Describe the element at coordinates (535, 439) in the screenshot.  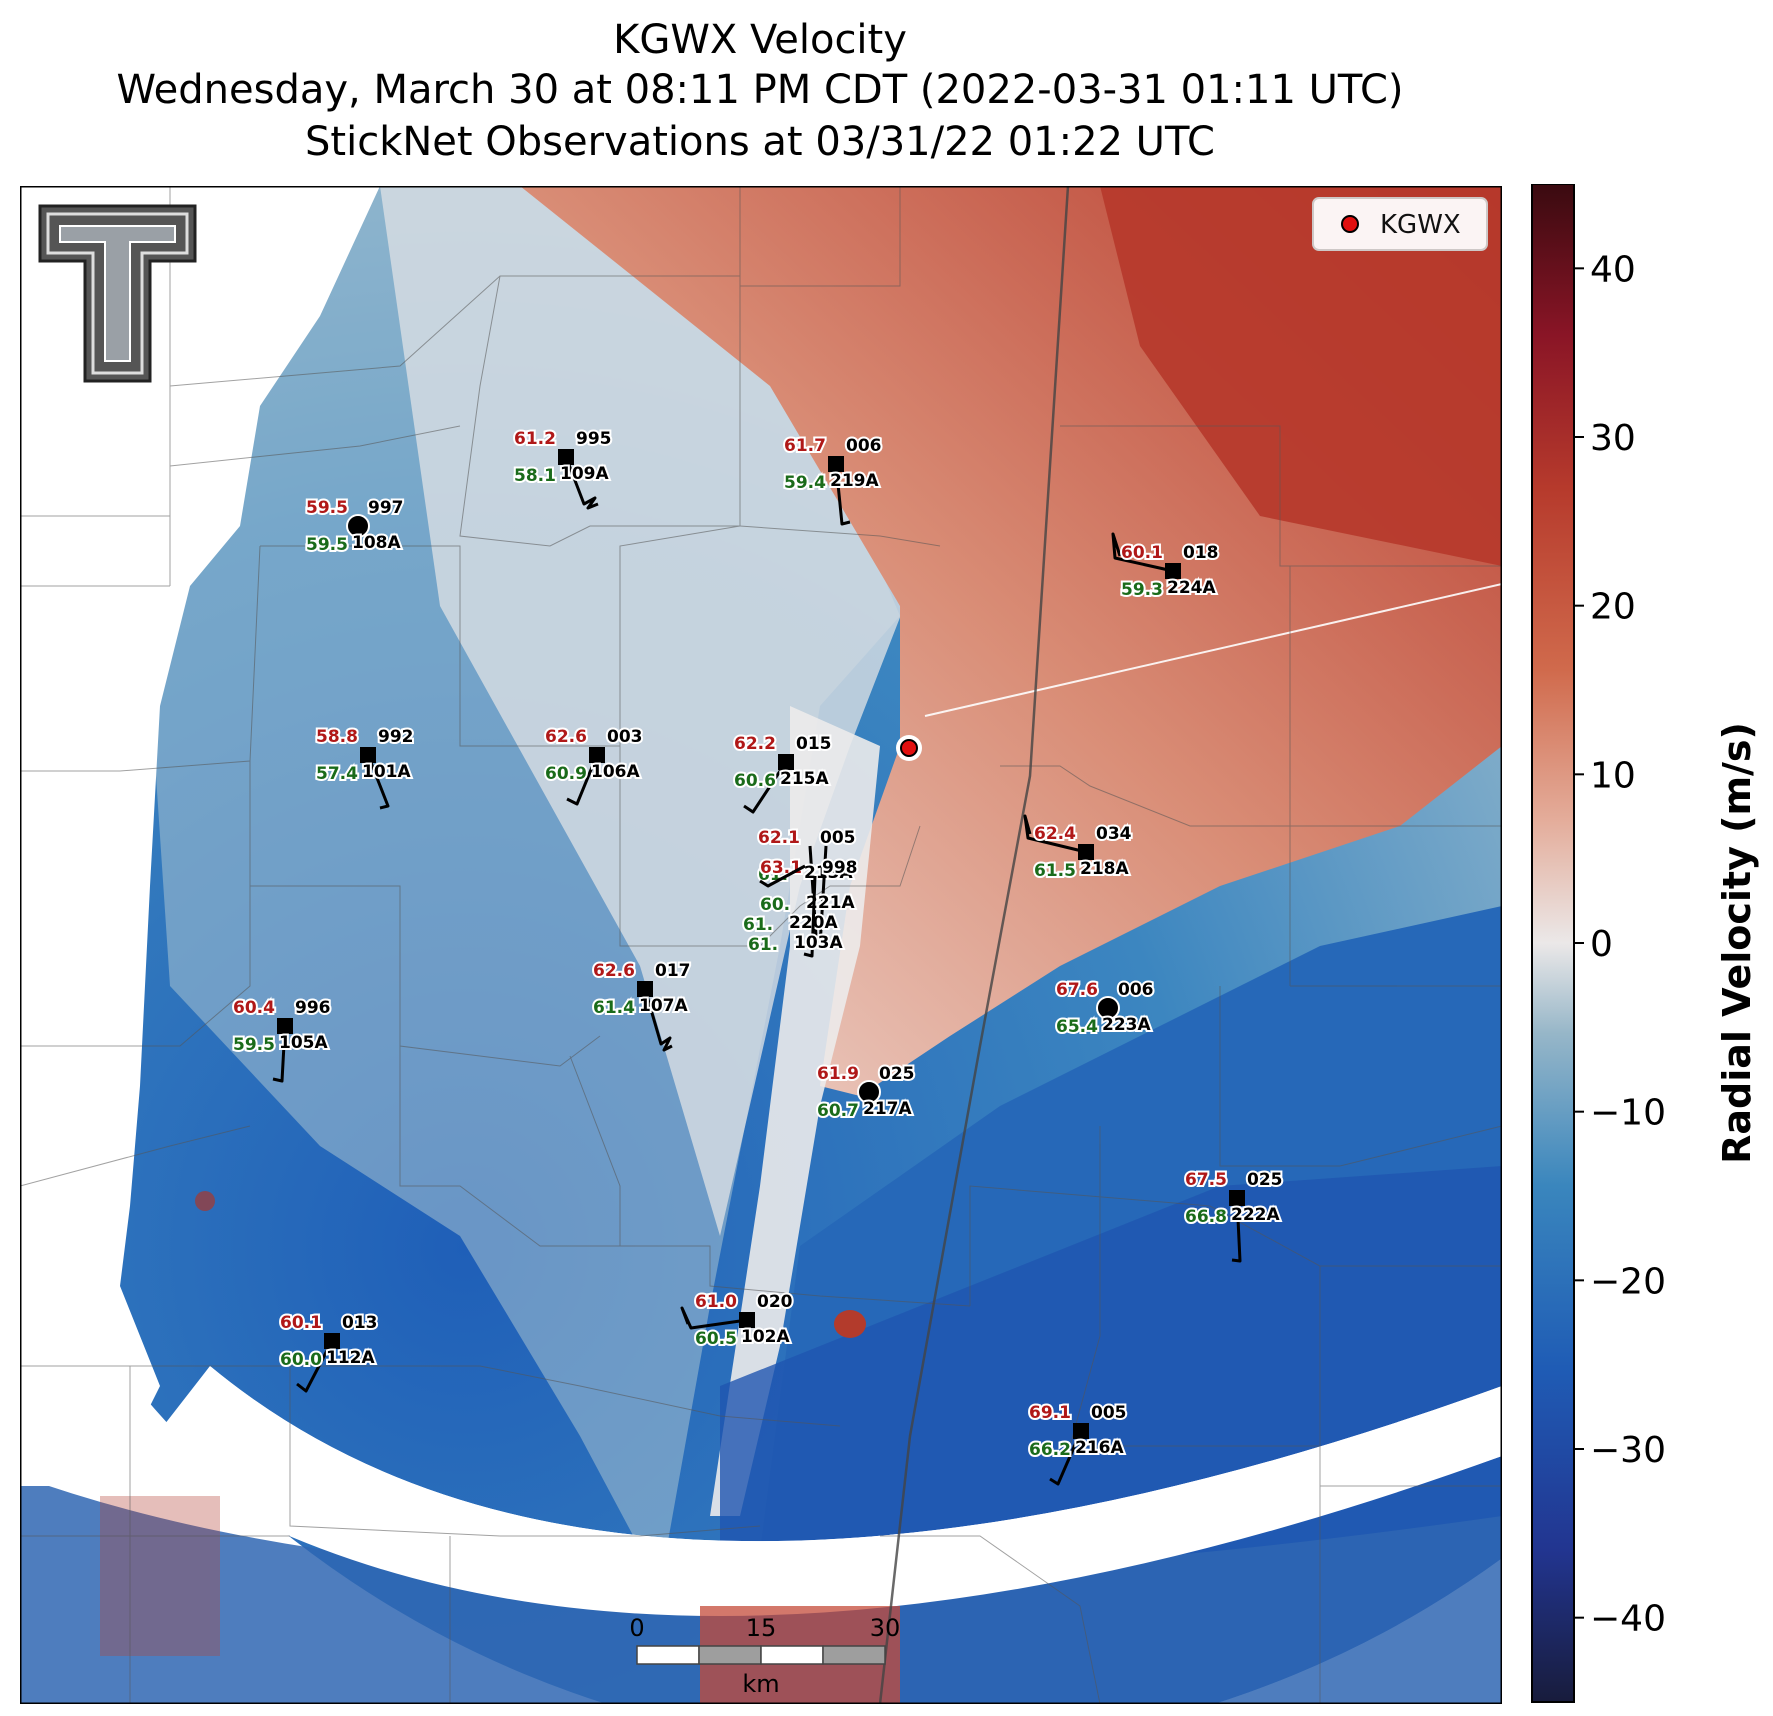
I see `station-temperature: 61.2` at that location.